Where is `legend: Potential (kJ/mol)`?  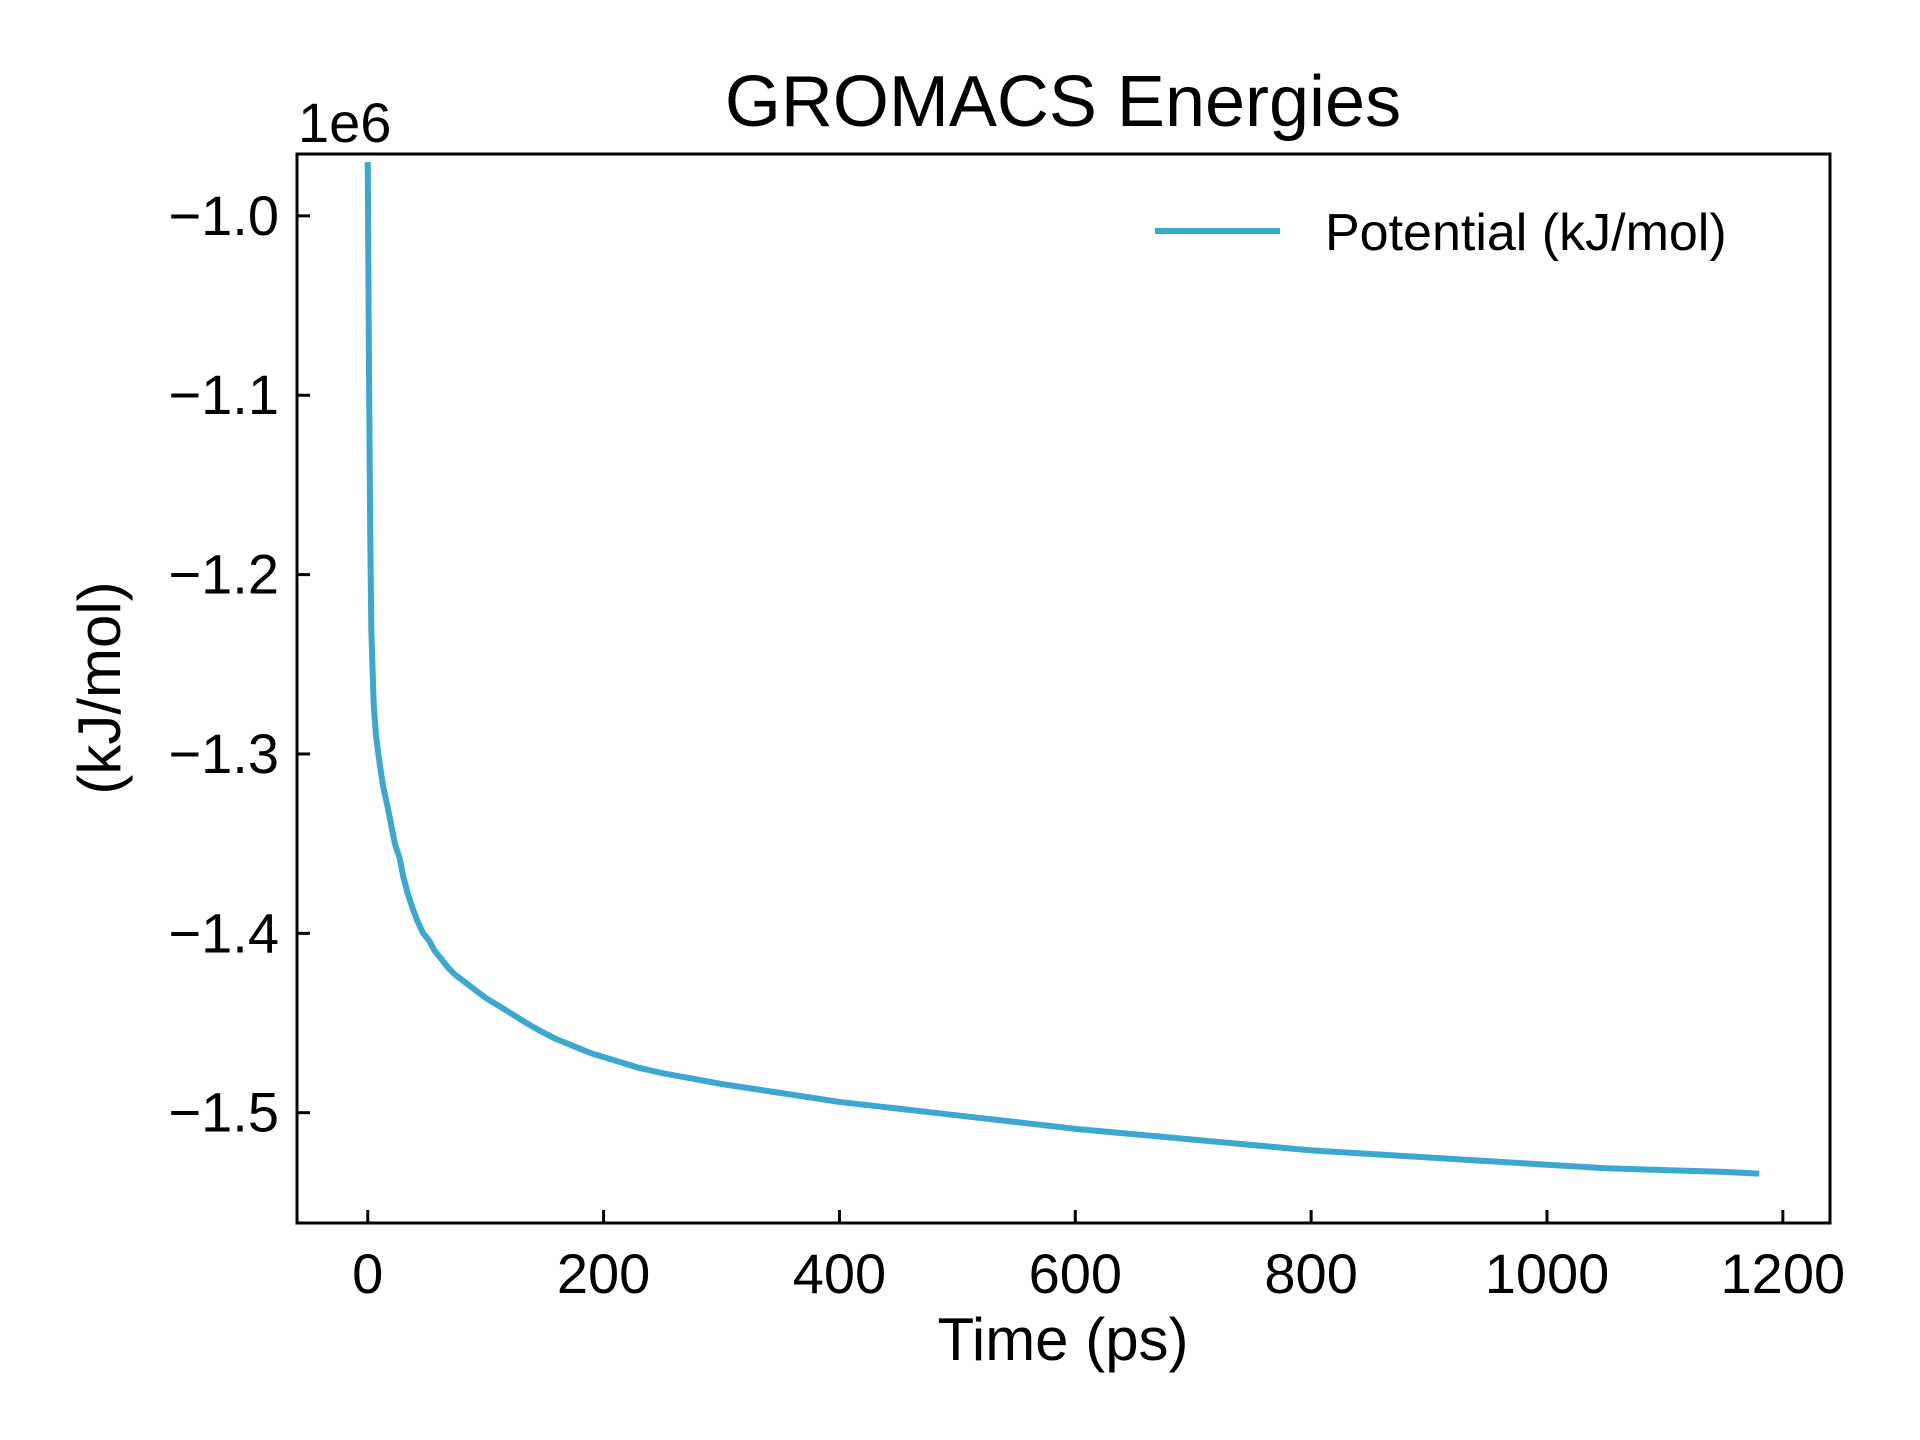
legend: Potential (kJ/mol) is located at coordinates (1441, 233).